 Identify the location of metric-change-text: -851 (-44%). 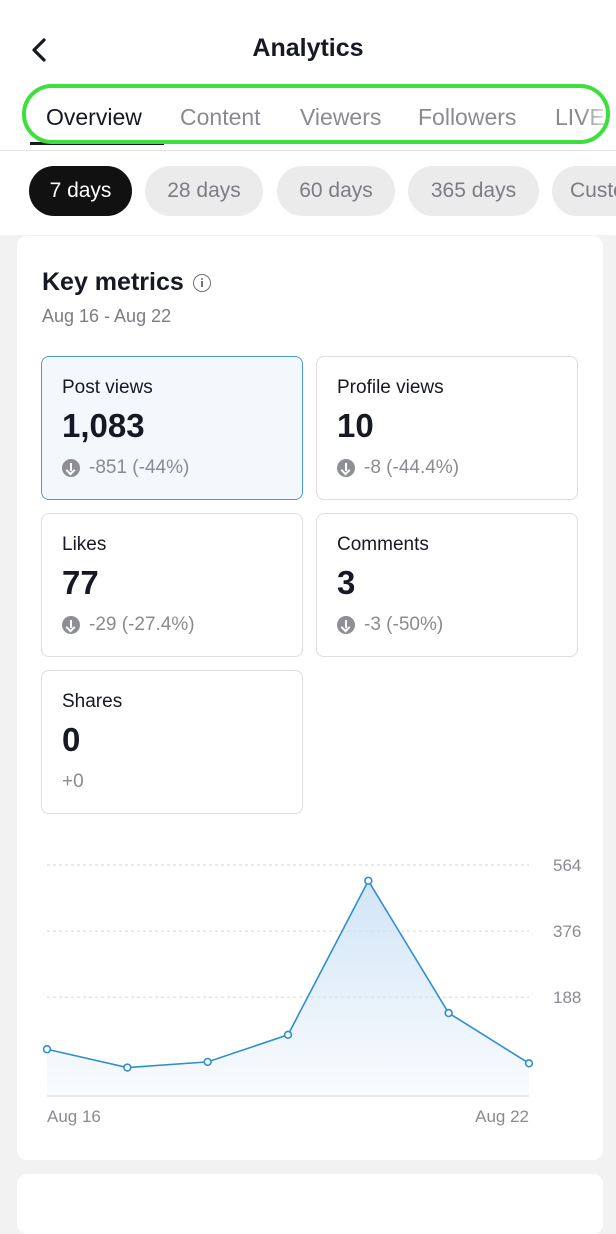
(139, 467).